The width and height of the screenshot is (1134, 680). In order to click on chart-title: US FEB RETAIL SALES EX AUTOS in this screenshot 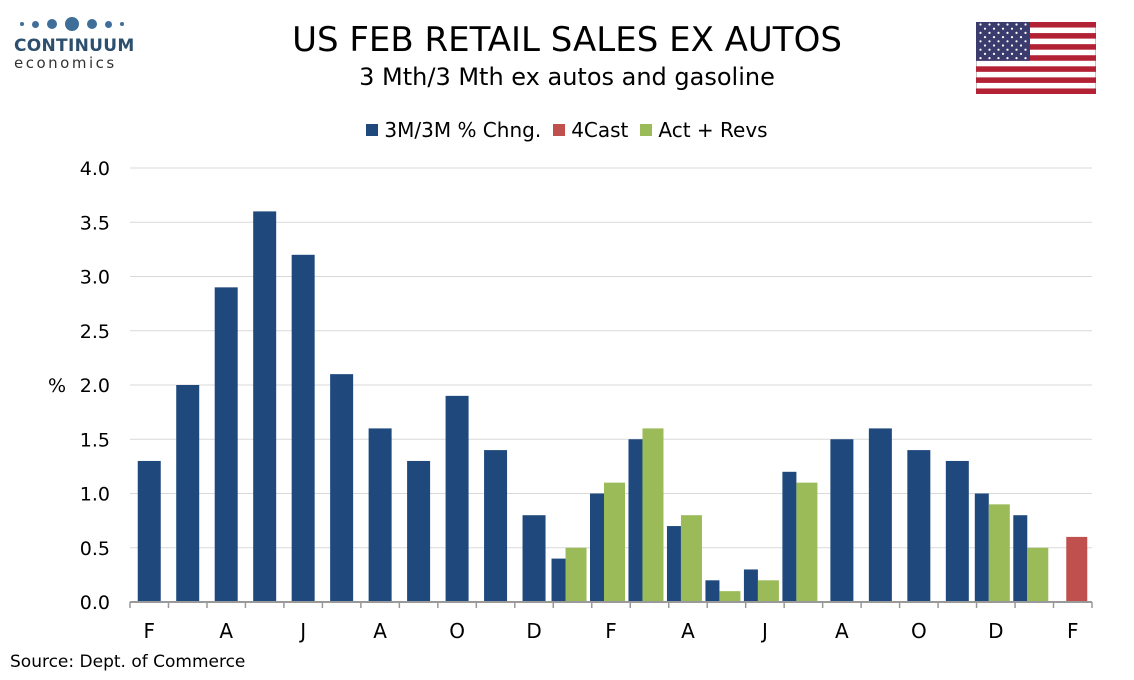, I will do `click(567, 40)`.